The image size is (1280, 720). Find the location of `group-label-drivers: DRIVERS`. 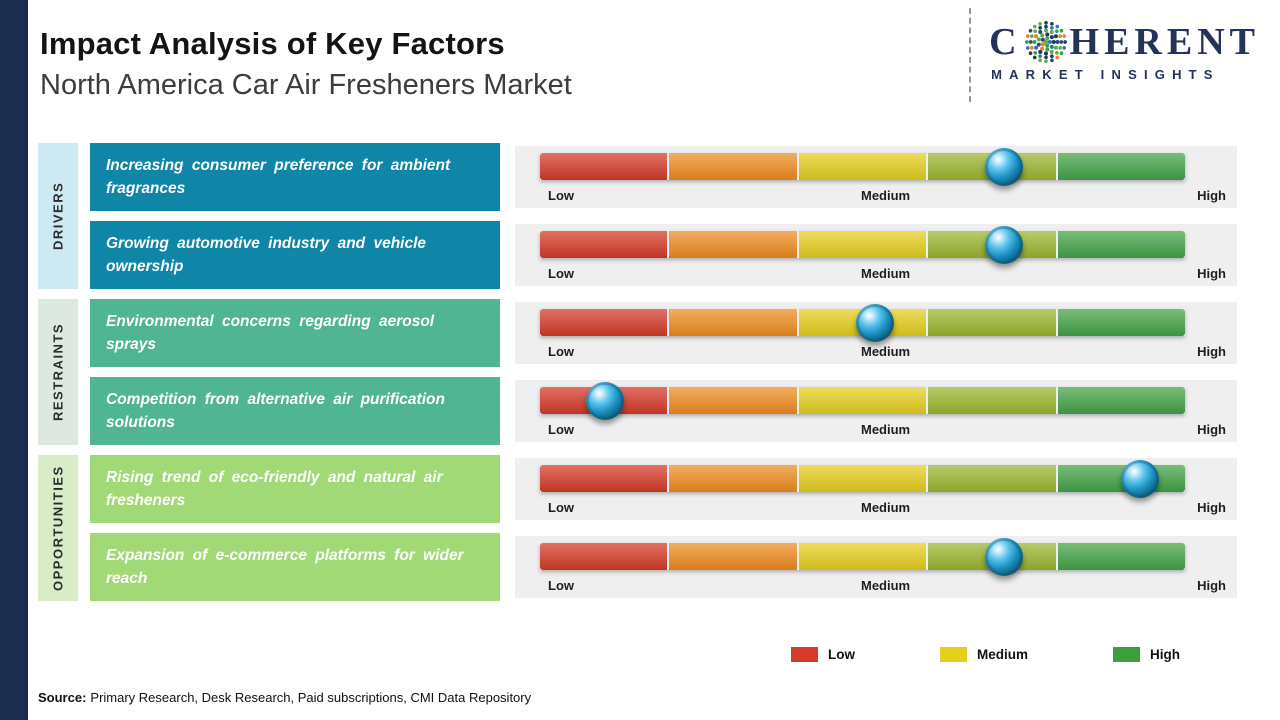

group-label-drivers: DRIVERS is located at coordinates (58, 216).